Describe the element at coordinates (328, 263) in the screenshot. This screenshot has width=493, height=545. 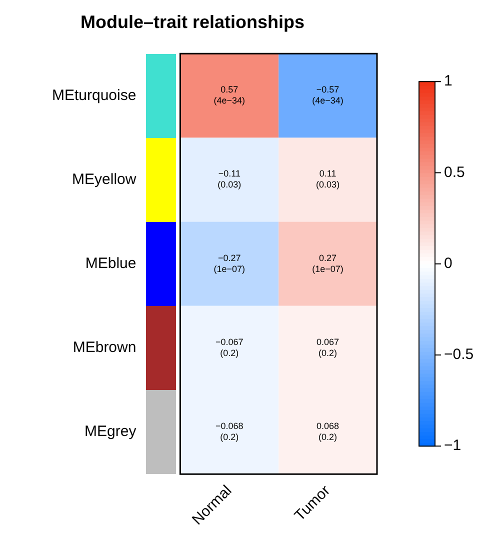
I see `data-label: 0.27 (1e−07)` at that location.